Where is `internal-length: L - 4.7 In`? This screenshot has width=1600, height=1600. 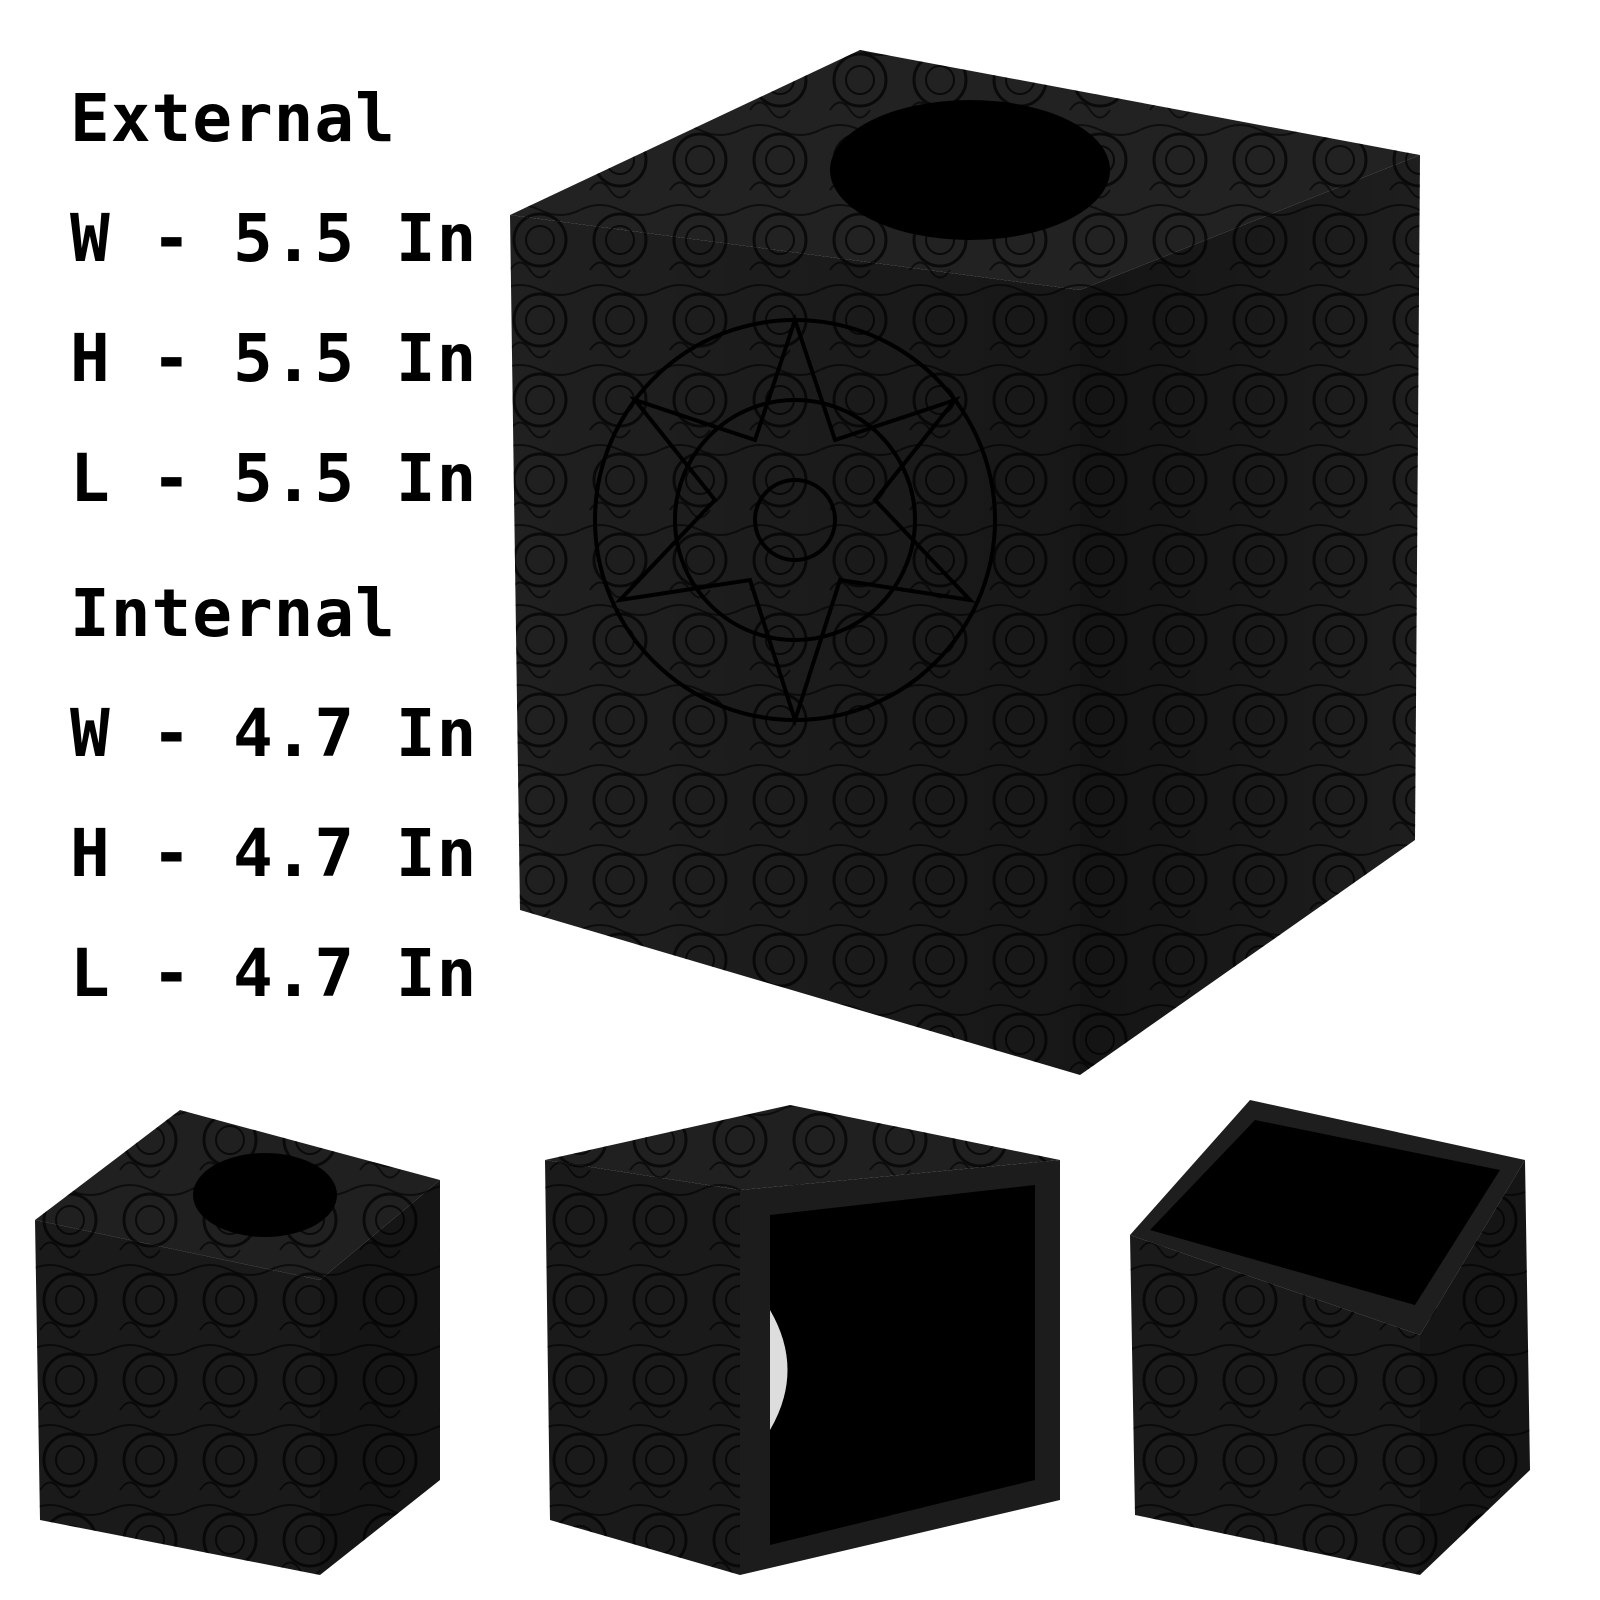
internal-length: L - 4.7 In is located at coordinates (274, 973).